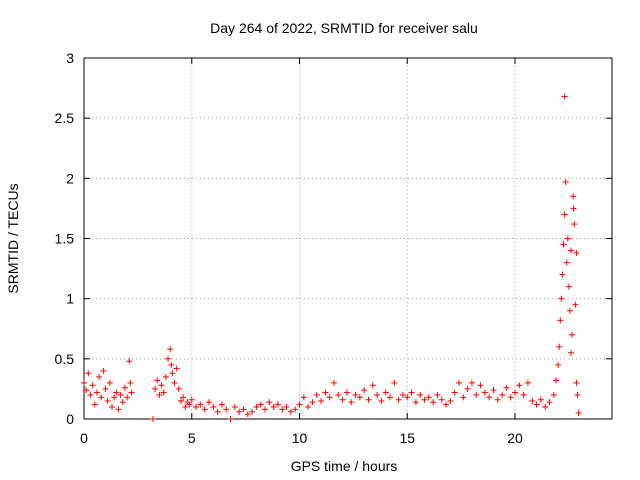  What do you see at coordinates (84, 438) in the screenshot?
I see `x-tick-label: 0` at bounding box center [84, 438].